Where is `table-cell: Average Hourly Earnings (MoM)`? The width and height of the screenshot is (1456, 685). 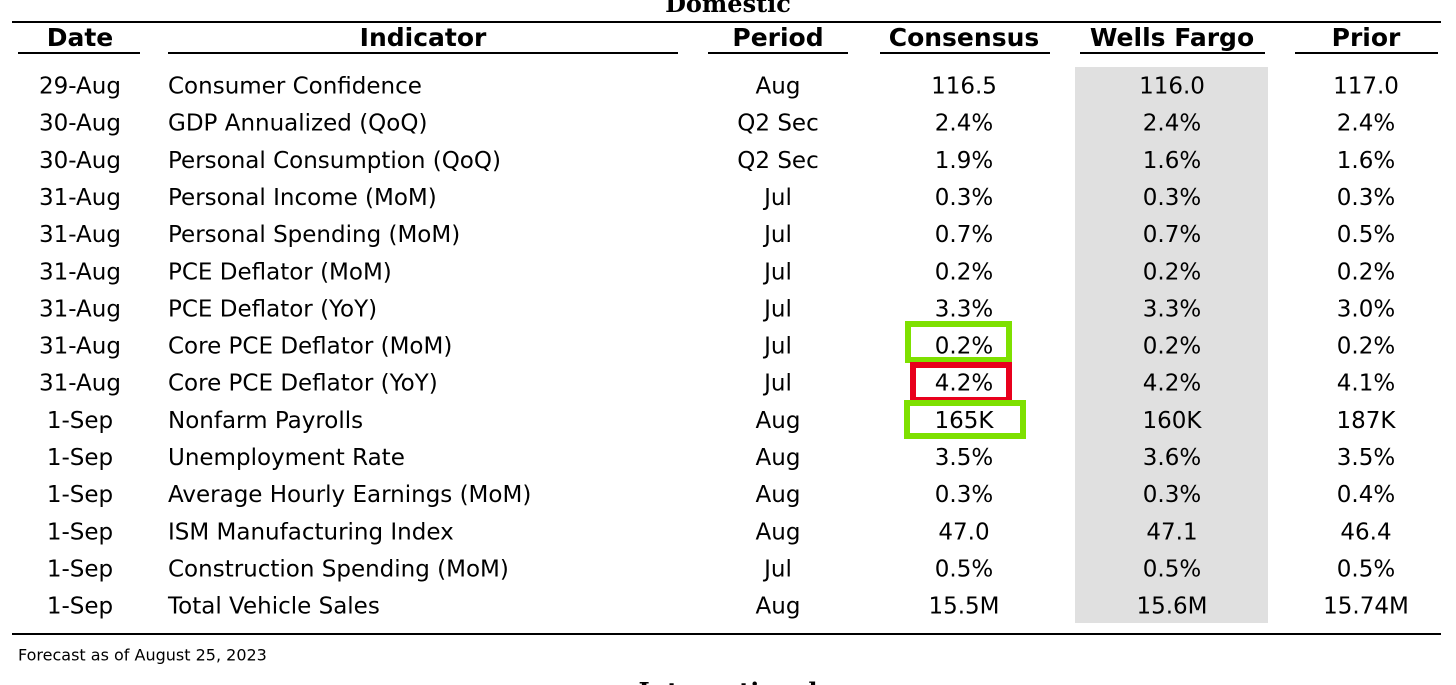 table-cell: Average Hourly Earnings (MoM) is located at coordinates (349, 495).